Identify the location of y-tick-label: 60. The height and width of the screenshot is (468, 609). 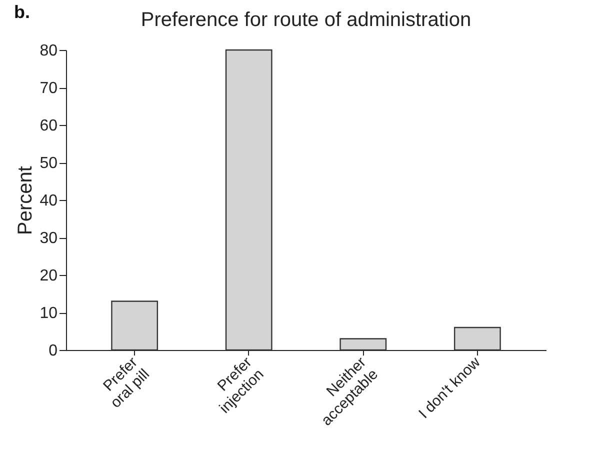
(49, 126).